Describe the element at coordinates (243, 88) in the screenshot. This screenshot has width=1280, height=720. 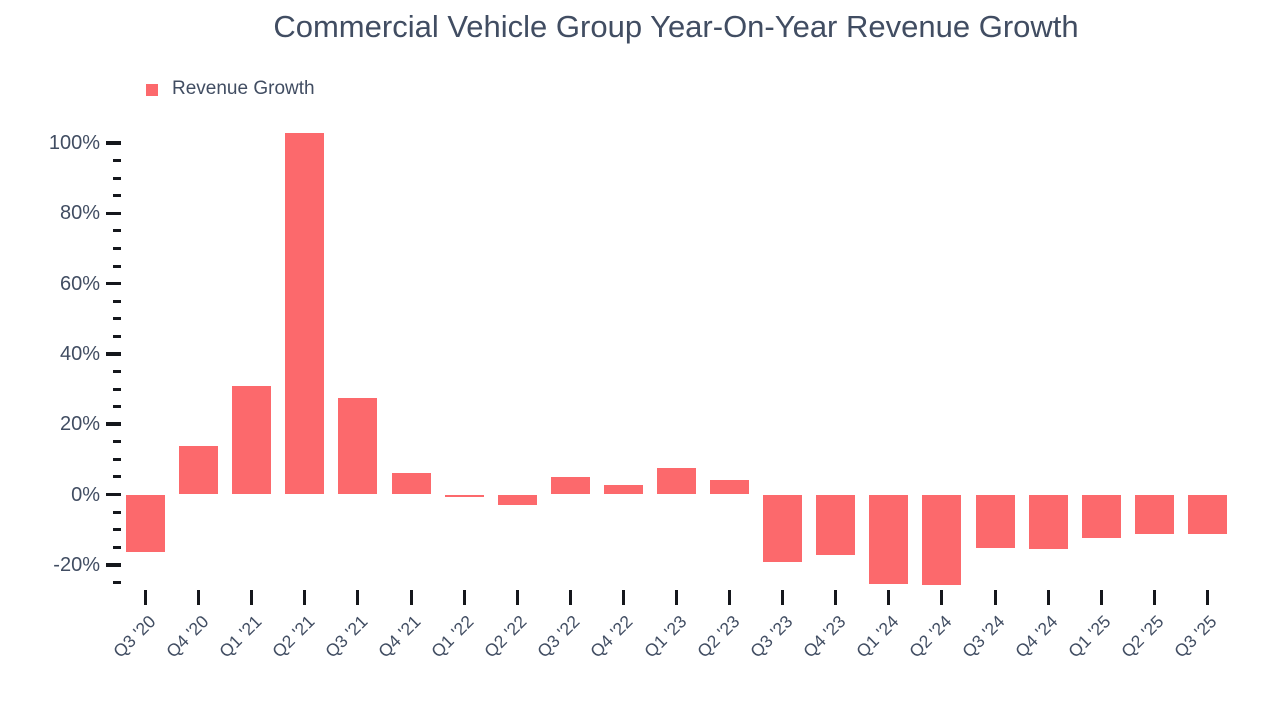
I see `legend-label: Revenue Growth` at that location.